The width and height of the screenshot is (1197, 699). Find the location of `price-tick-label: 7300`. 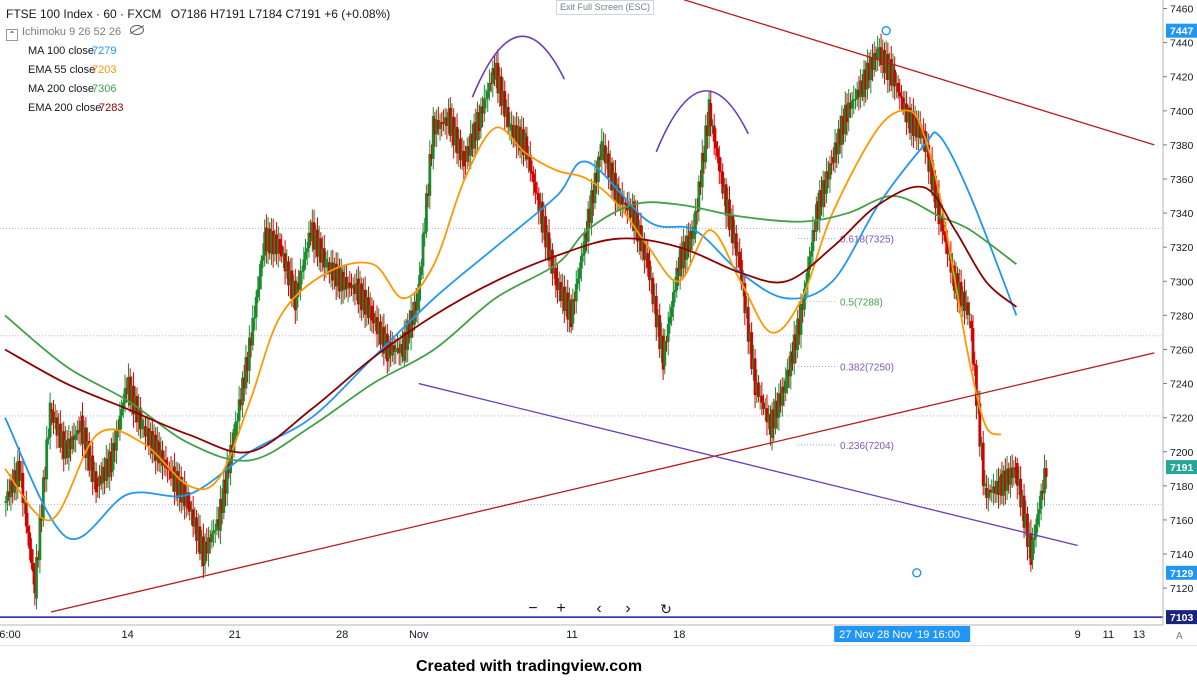

price-tick-label: 7300 is located at coordinates (1182, 282).